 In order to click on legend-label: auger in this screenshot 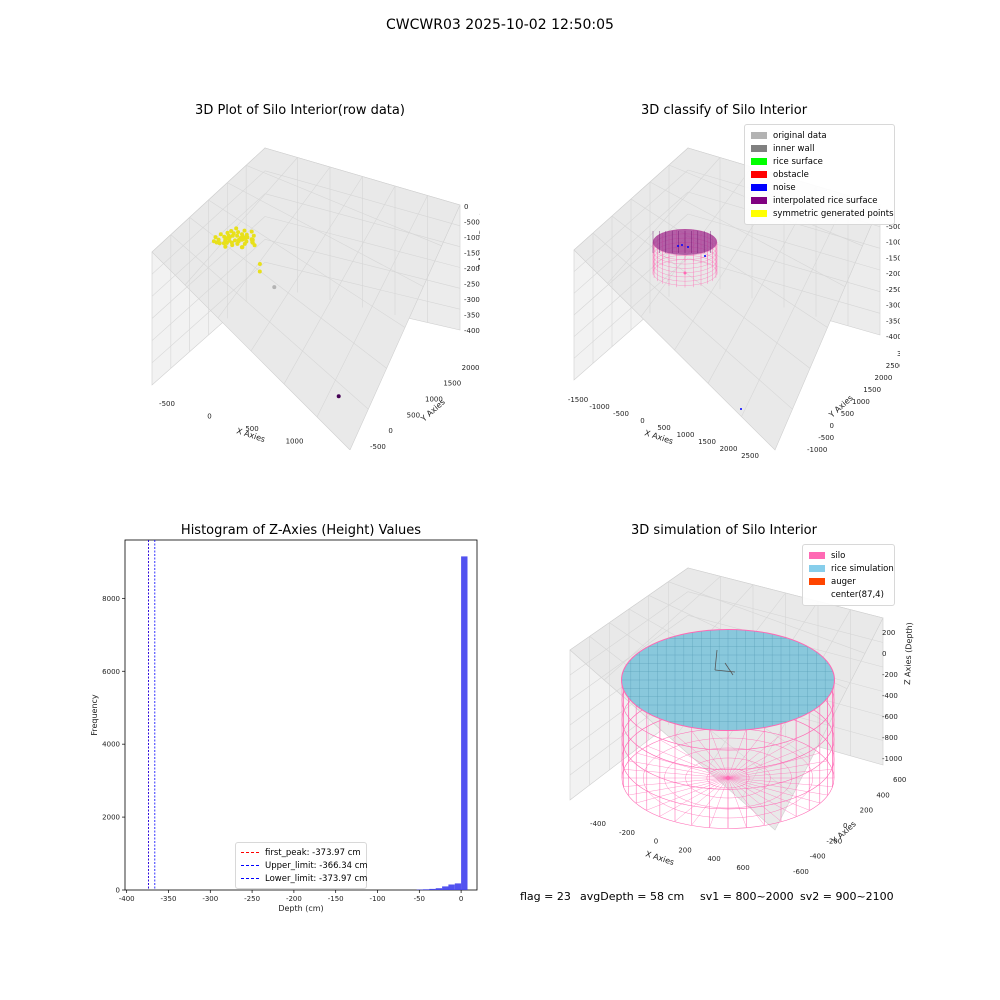, I will do `click(843, 581)`.